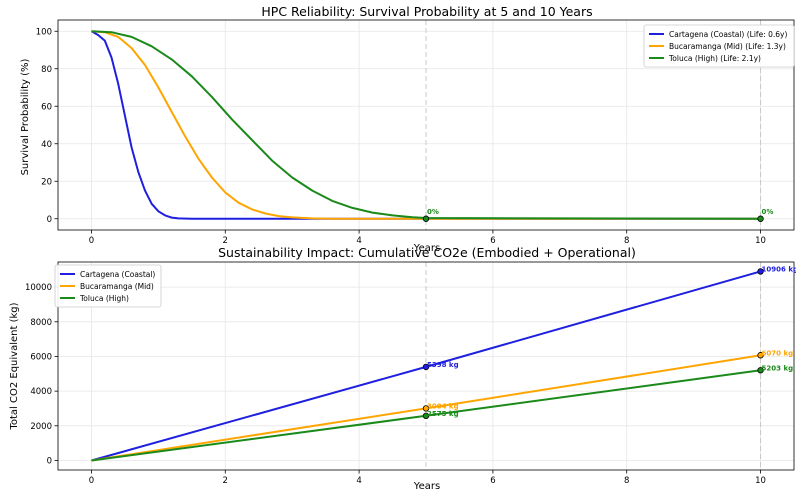  What do you see at coordinates (358, 241) in the screenshot?
I see `top-xtick-label-2: 4` at bounding box center [358, 241].